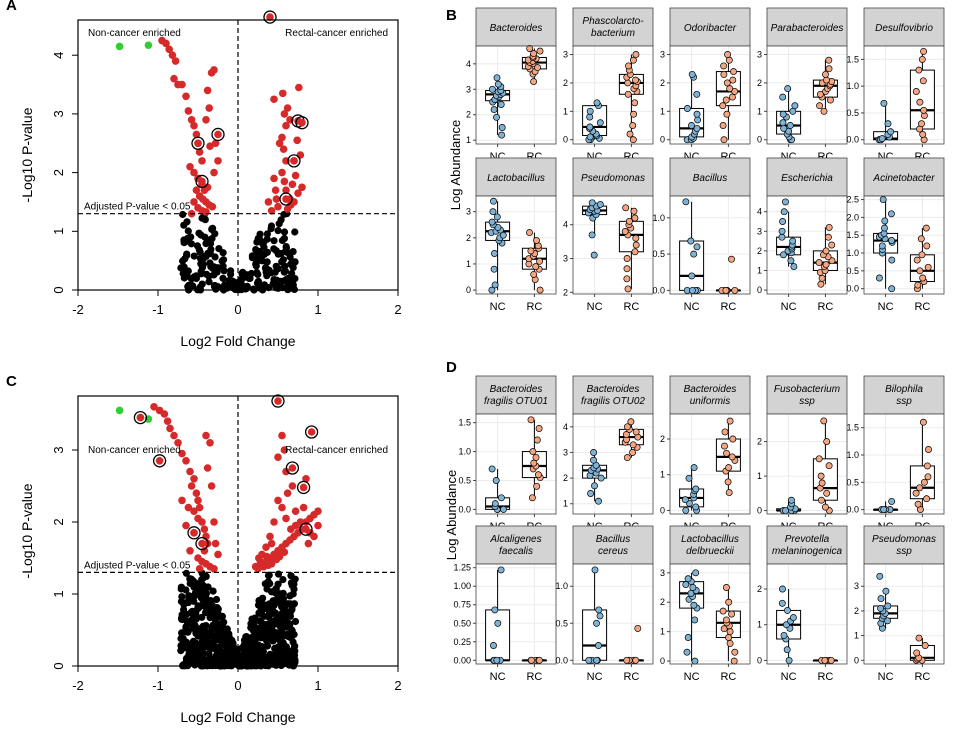 The image size is (964, 736). I want to click on y-tick-label: 0.75, so click(462, 605).